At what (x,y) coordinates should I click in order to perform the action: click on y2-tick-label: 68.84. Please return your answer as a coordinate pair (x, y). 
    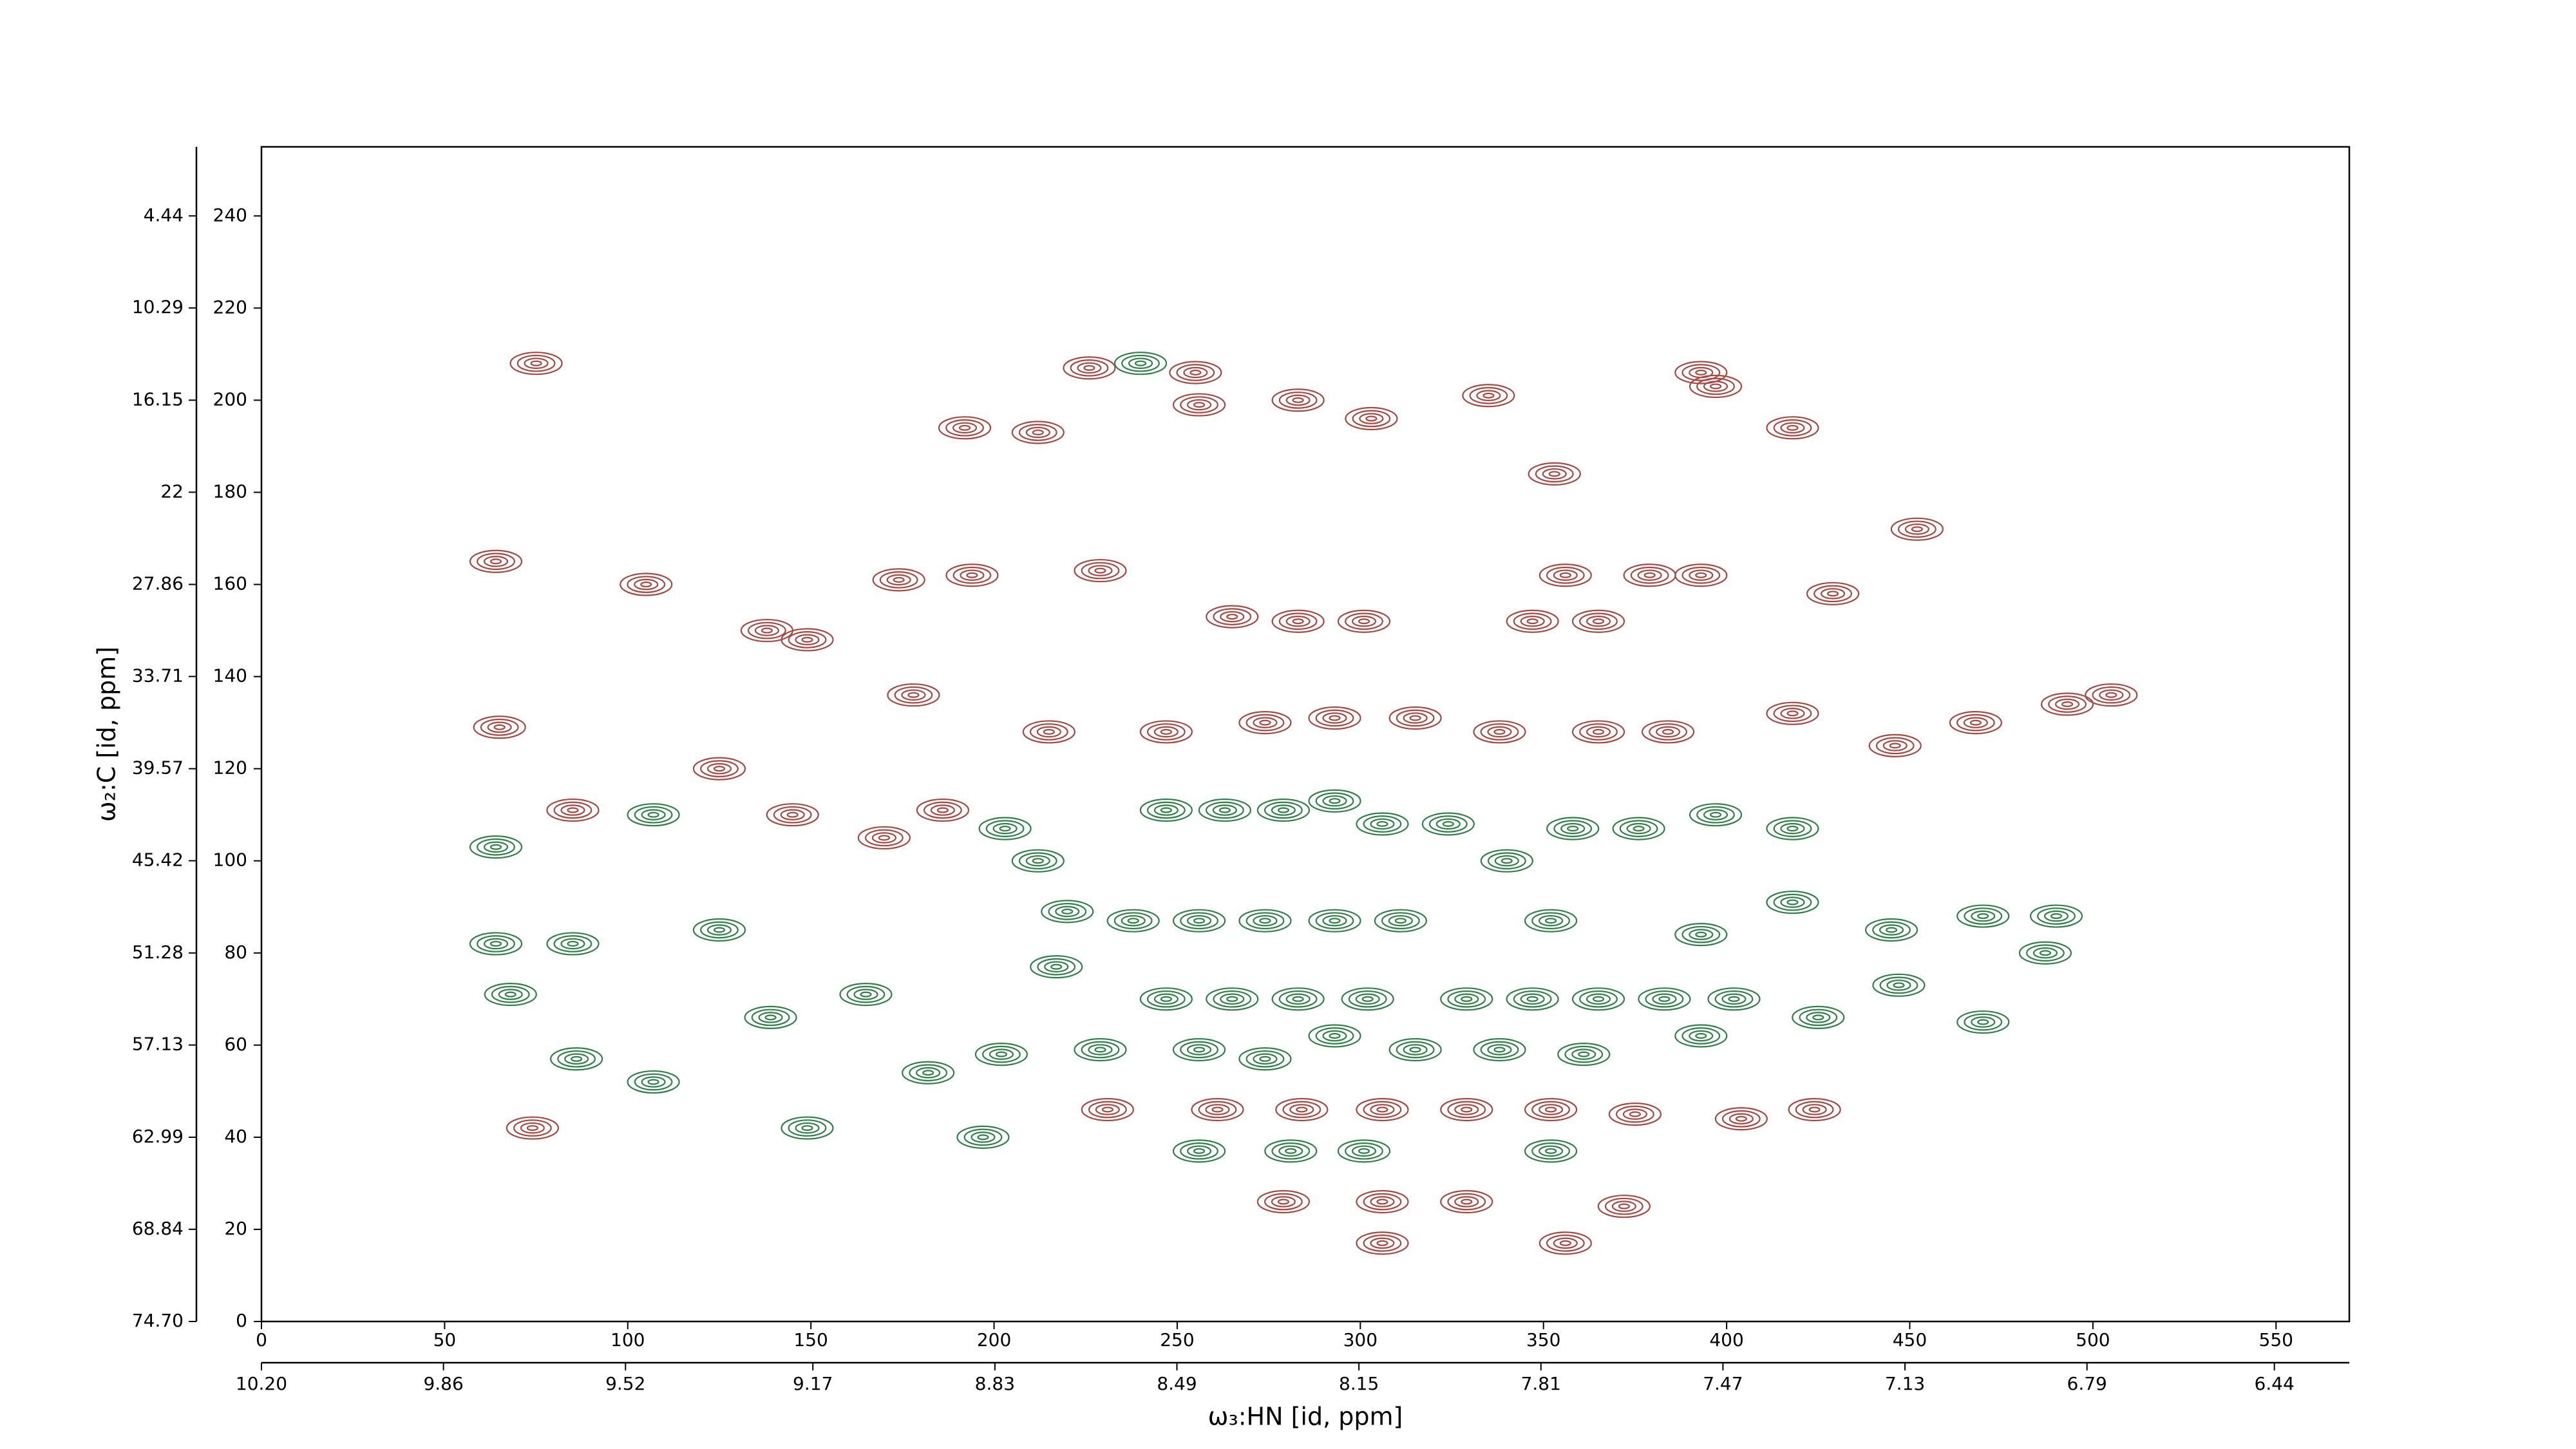
    Looking at the image, I should click on (158, 1228).